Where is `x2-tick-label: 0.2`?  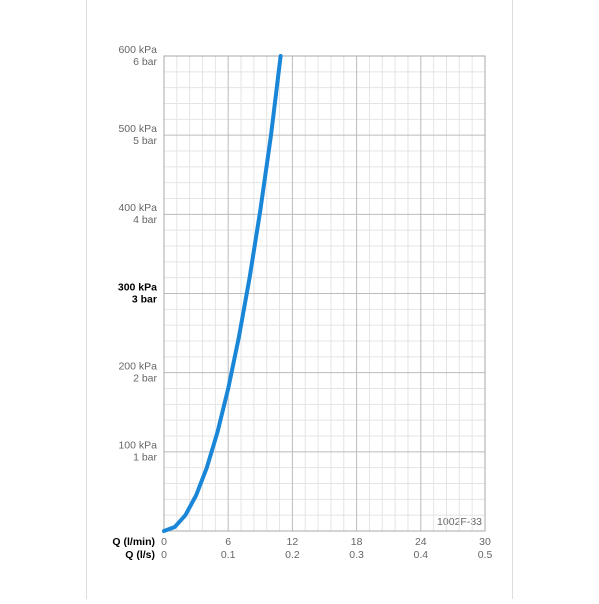 x2-tick-label: 0.2 is located at coordinates (292, 555).